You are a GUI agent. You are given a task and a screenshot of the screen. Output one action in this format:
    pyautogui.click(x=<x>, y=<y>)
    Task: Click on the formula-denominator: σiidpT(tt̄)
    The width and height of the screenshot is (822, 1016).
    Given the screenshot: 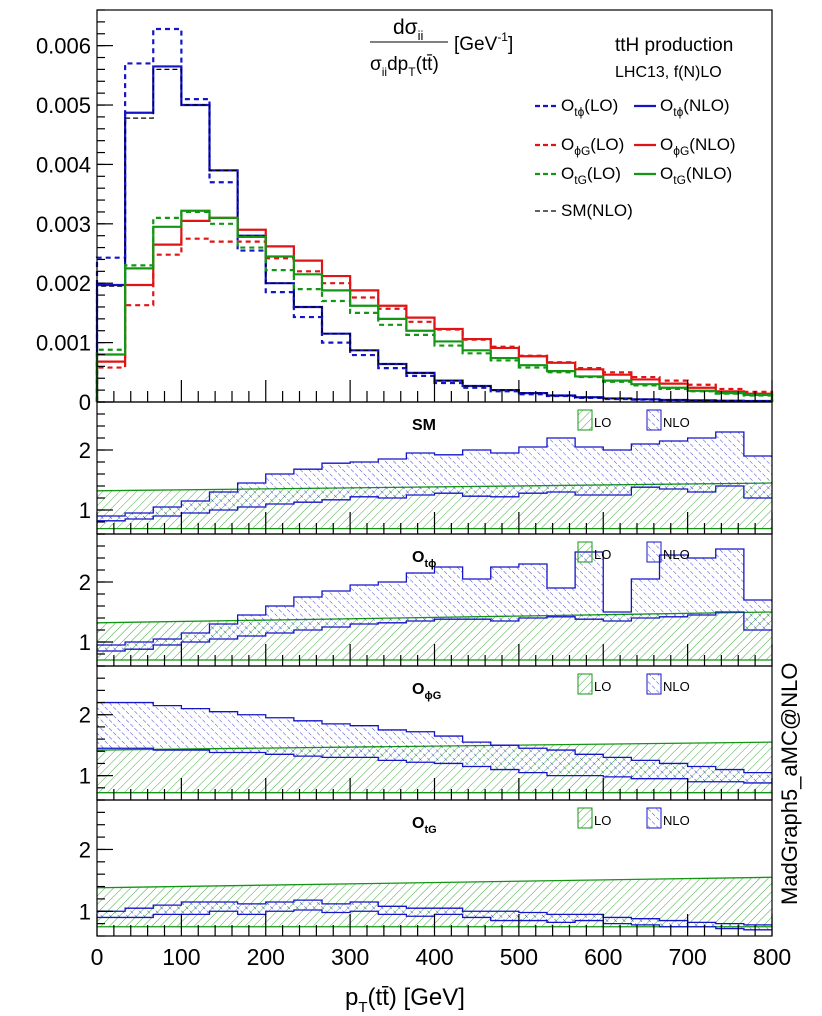 What is the action you would take?
    pyautogui.click(x=404, y=66)
    